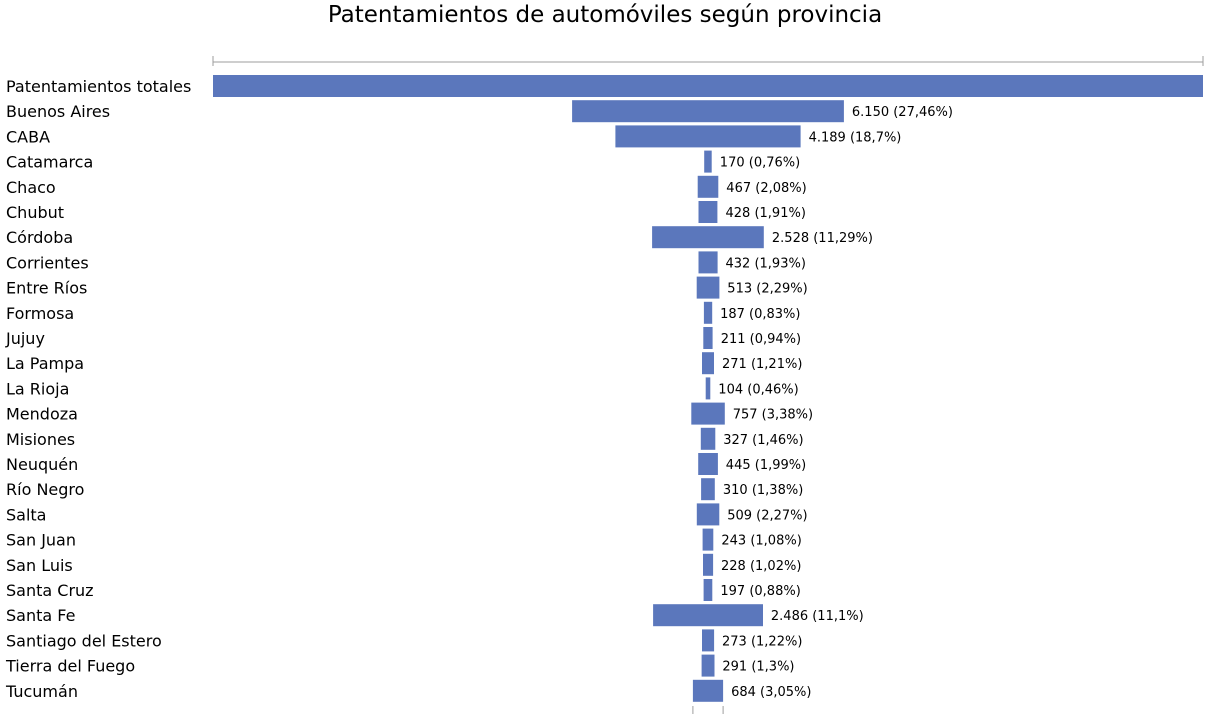 The image size is (1210, 714). What do you see at coordinates (761, 541) in the screenshot?
I see `data-label-san-juan: 243 (1,08%)` at bounding box center [761, 541].